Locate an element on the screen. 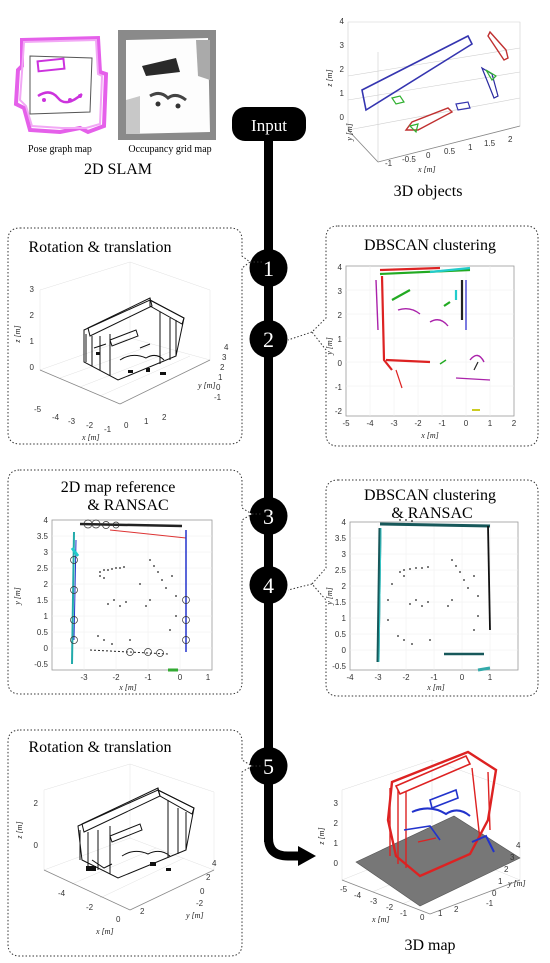  panel-dbscan-clustering: DBSCAN clustering is located at coordinates (413, 336).